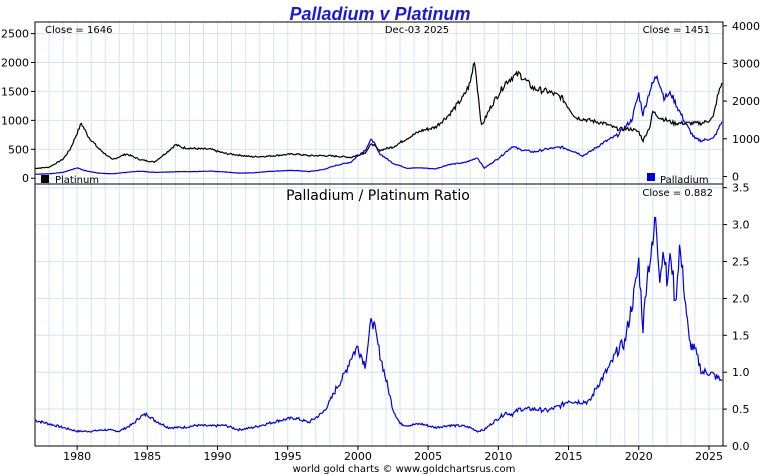  What do you see at coordinates (741, 298) in the screenshot?
I see `ratio-tick-label: 2.0` at bounding box center [741, 298].